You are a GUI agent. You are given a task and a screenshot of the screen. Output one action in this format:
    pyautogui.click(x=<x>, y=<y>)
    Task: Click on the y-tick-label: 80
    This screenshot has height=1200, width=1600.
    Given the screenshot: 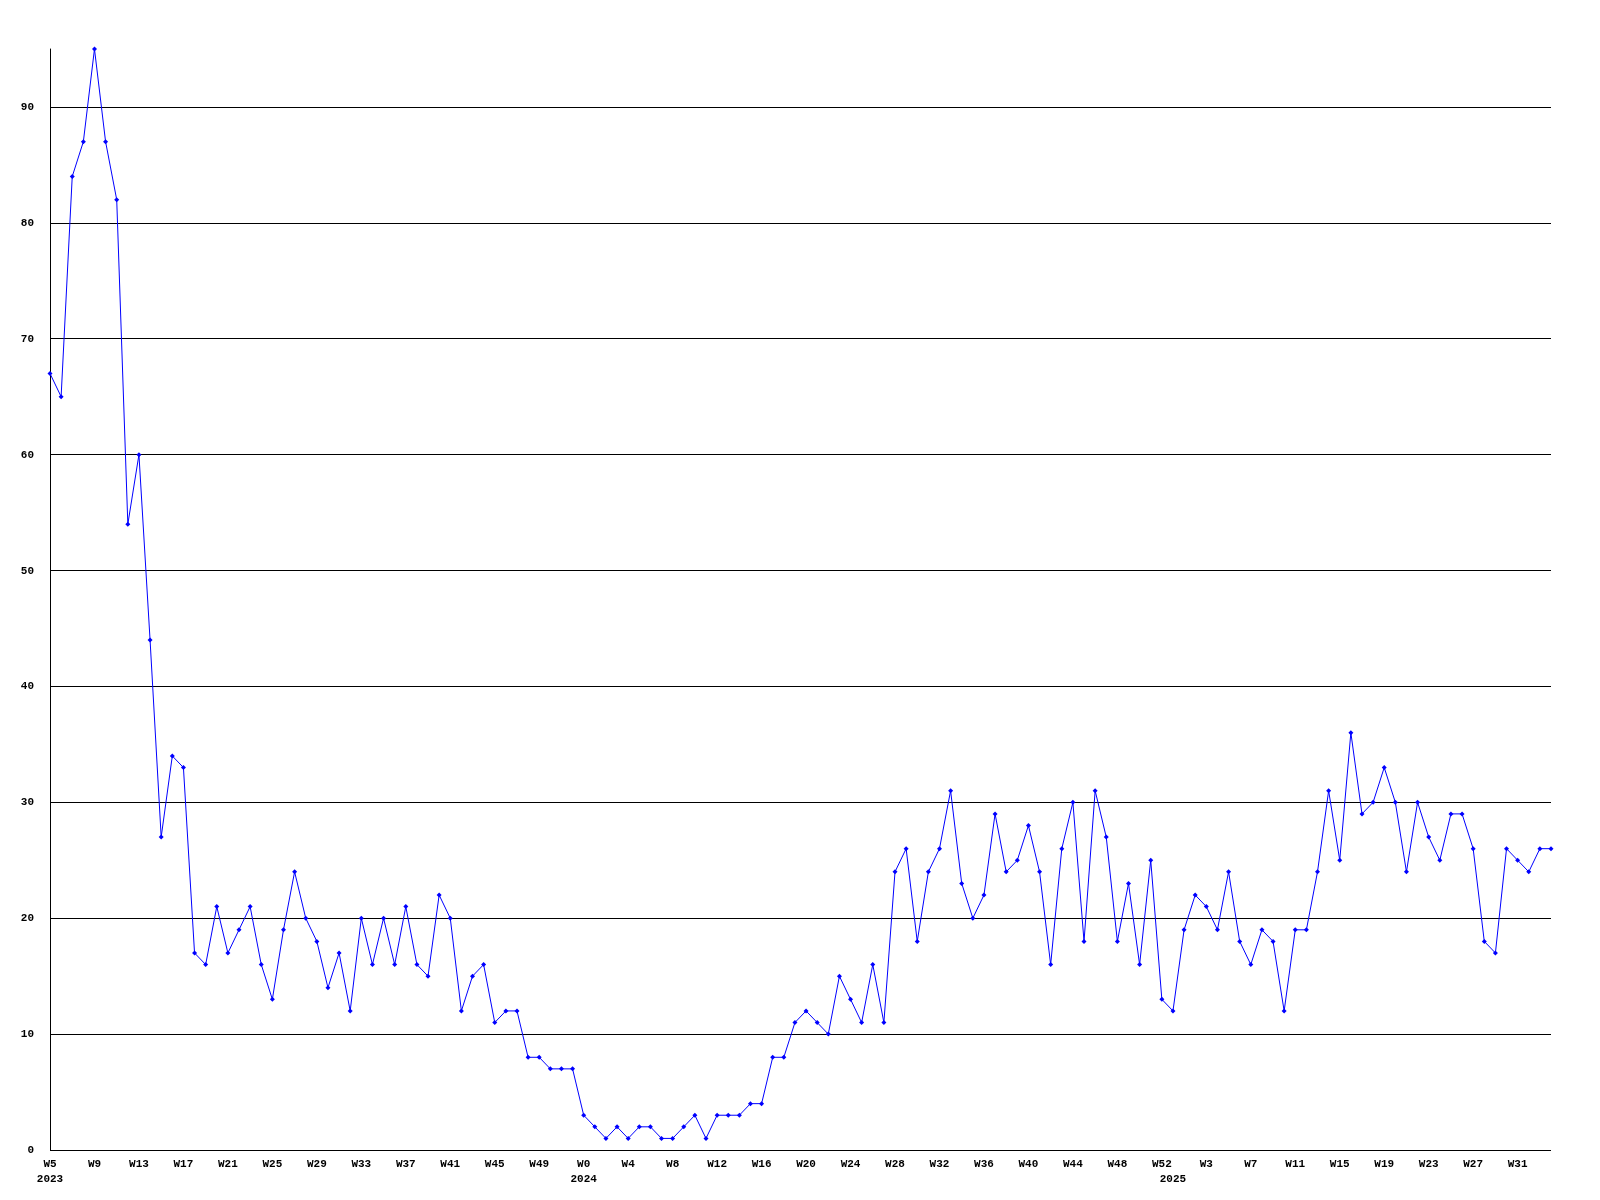 What is the action you would take?
    pyautogui.click(x=27, y=222)
    